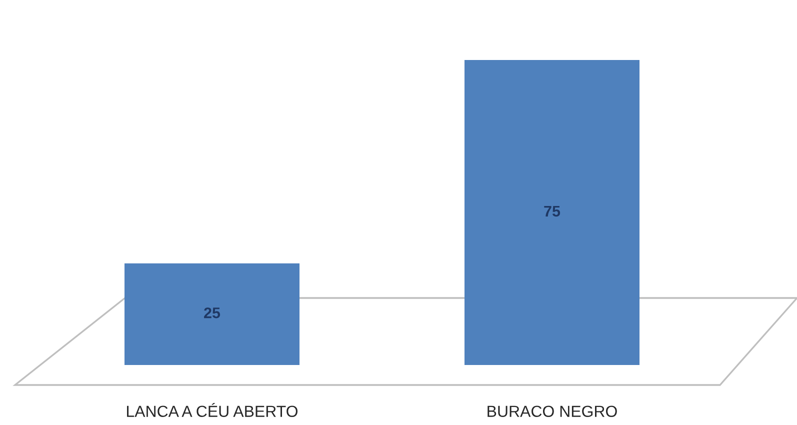  Describe the element at coordinates (212, 410) in the screenshot. I see `x-tick-label: LANCA A CÉU ABERTO` at that location.